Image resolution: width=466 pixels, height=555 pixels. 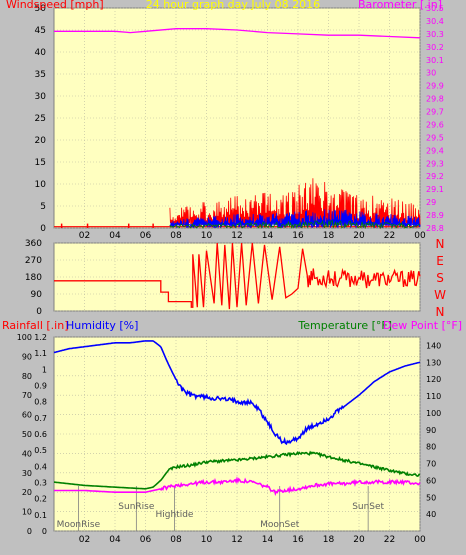 What do you see at coordinates (368, 507) in the screenshot?
I see `event-marker-label: SunSet` at bounding box center [368, 507].